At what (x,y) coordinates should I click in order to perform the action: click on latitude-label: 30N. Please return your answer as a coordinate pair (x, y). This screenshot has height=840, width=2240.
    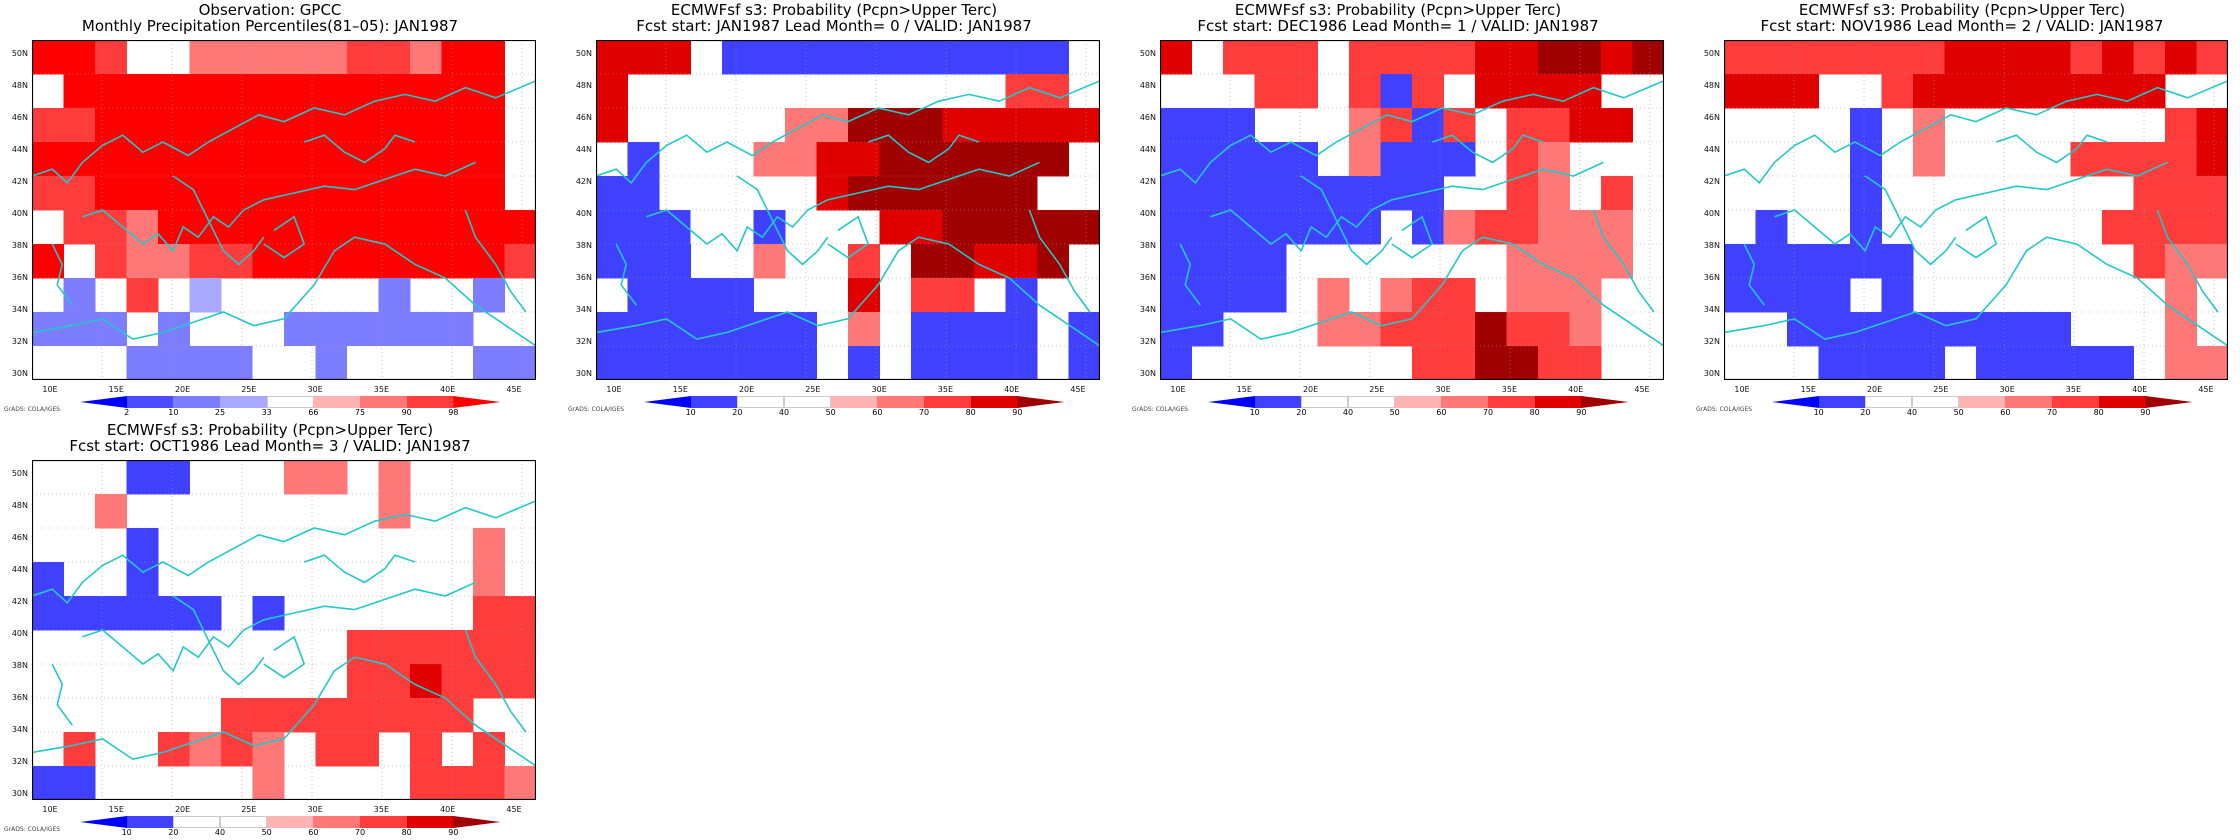
    Looking at the image, I should click on (1711, 373).